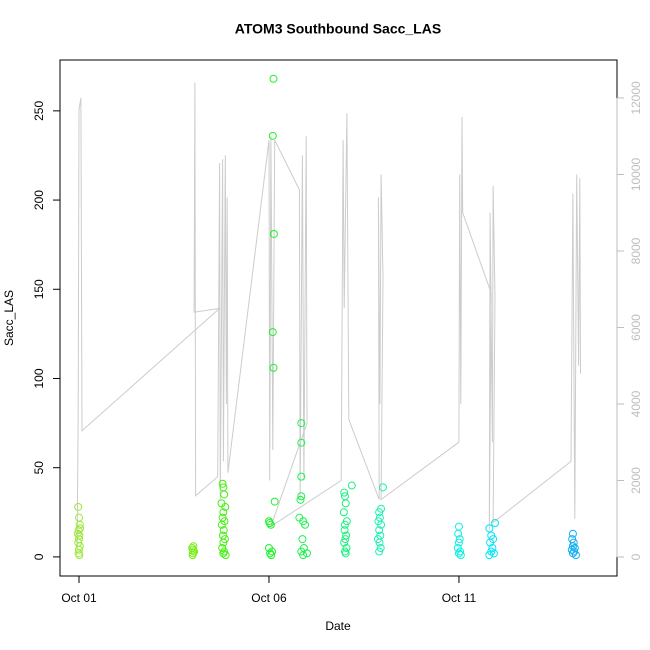 This screenshot has height=650, width=650. Describe the element at coordinates (9, 318) in the screenshot. I see `y-axis-label: Sacc_LAS` at that location.